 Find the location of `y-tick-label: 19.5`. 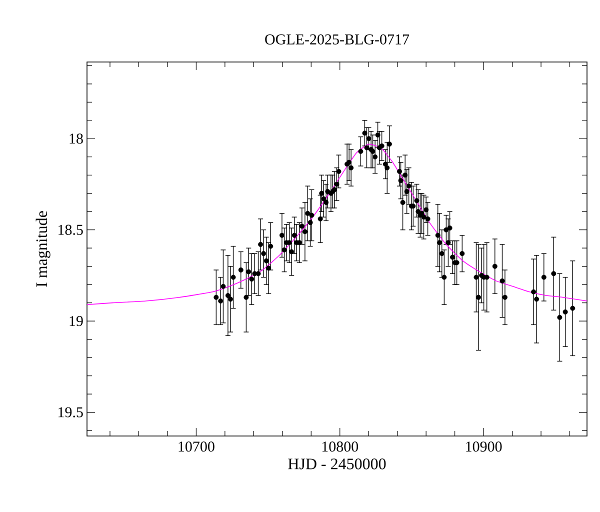

y-tick-label: 19.5 is located at coordinates (70, 412).